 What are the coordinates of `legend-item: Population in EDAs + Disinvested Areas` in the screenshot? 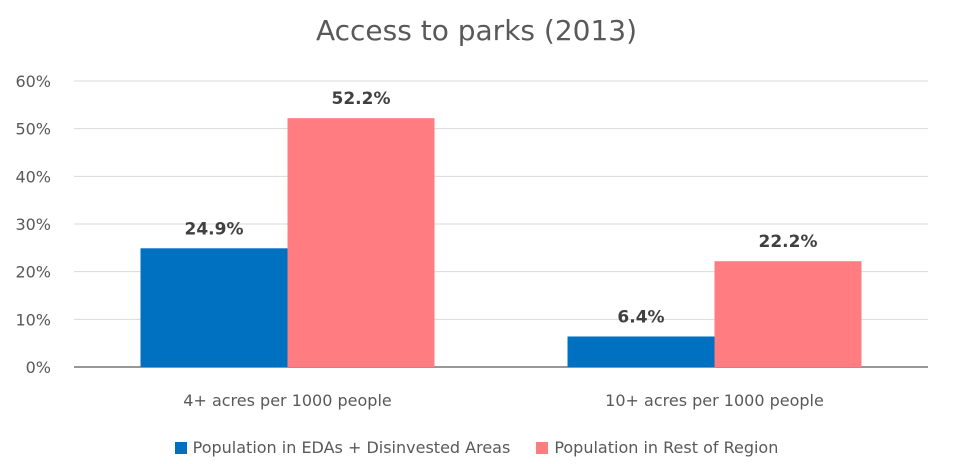 It's located at (342, 447).